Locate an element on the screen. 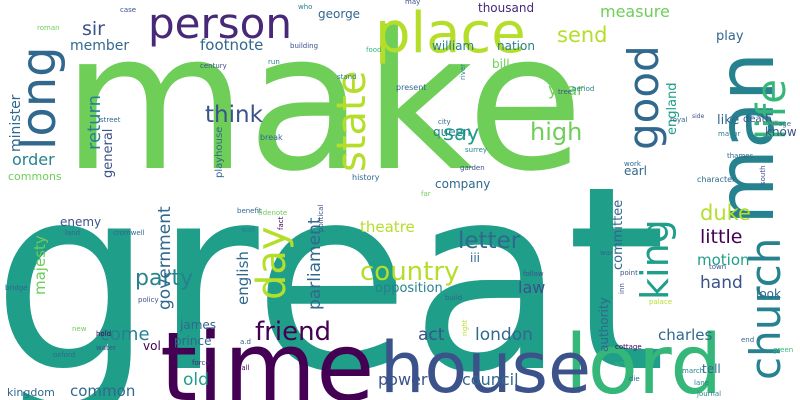 The image size is (800, 400). word-tree: tree is located at coordinates (565, 92).